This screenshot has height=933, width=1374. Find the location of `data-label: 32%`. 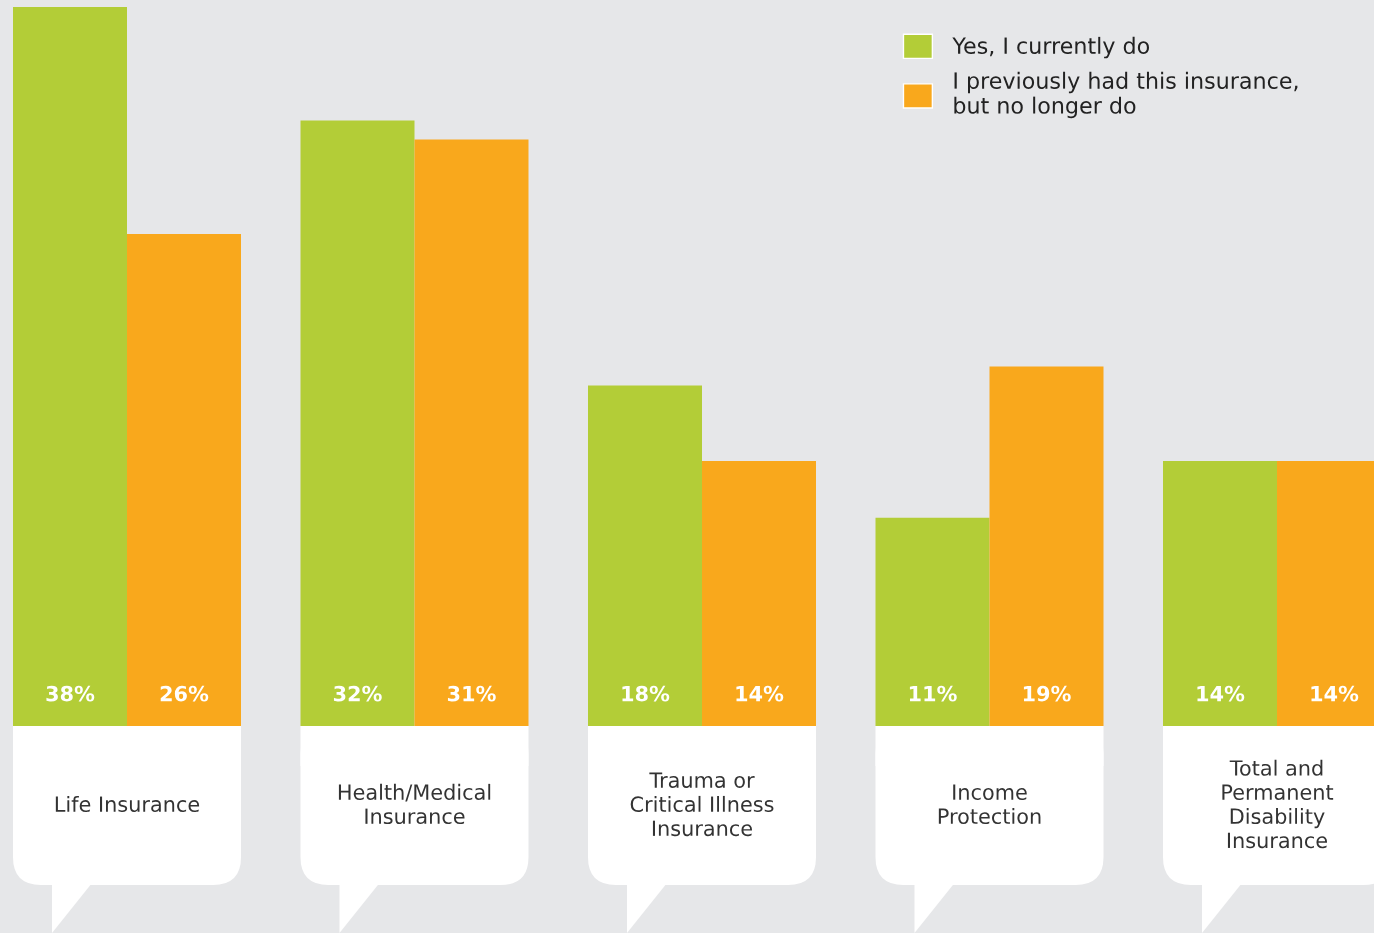

data-label: 32% is located at coordinates (357, 693).